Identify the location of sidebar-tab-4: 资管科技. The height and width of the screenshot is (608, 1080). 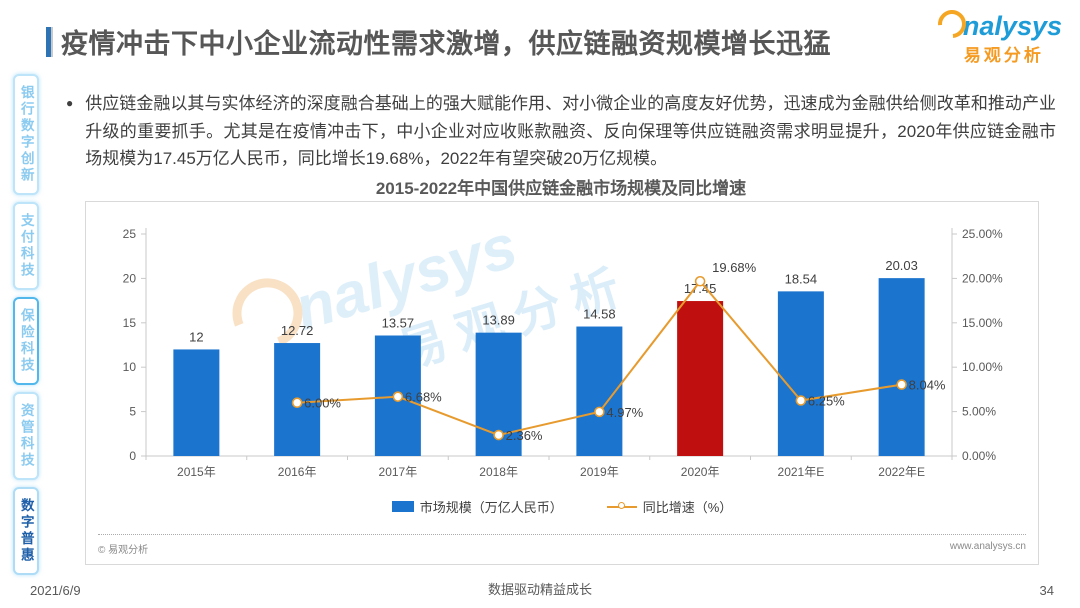
(26, 436).